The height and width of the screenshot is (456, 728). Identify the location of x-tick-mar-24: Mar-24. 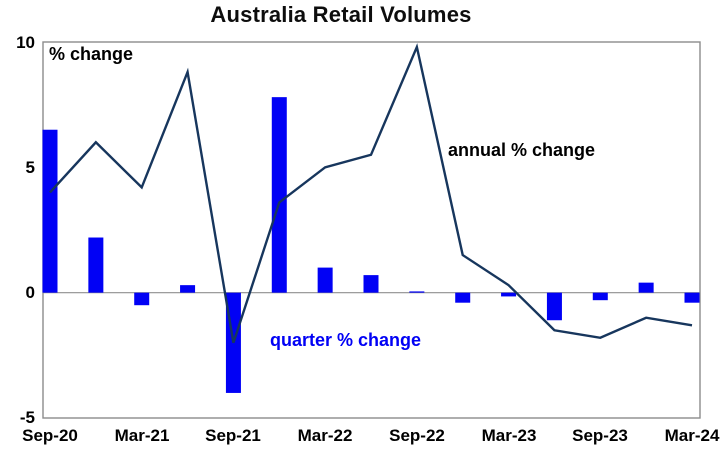
(692, 435).